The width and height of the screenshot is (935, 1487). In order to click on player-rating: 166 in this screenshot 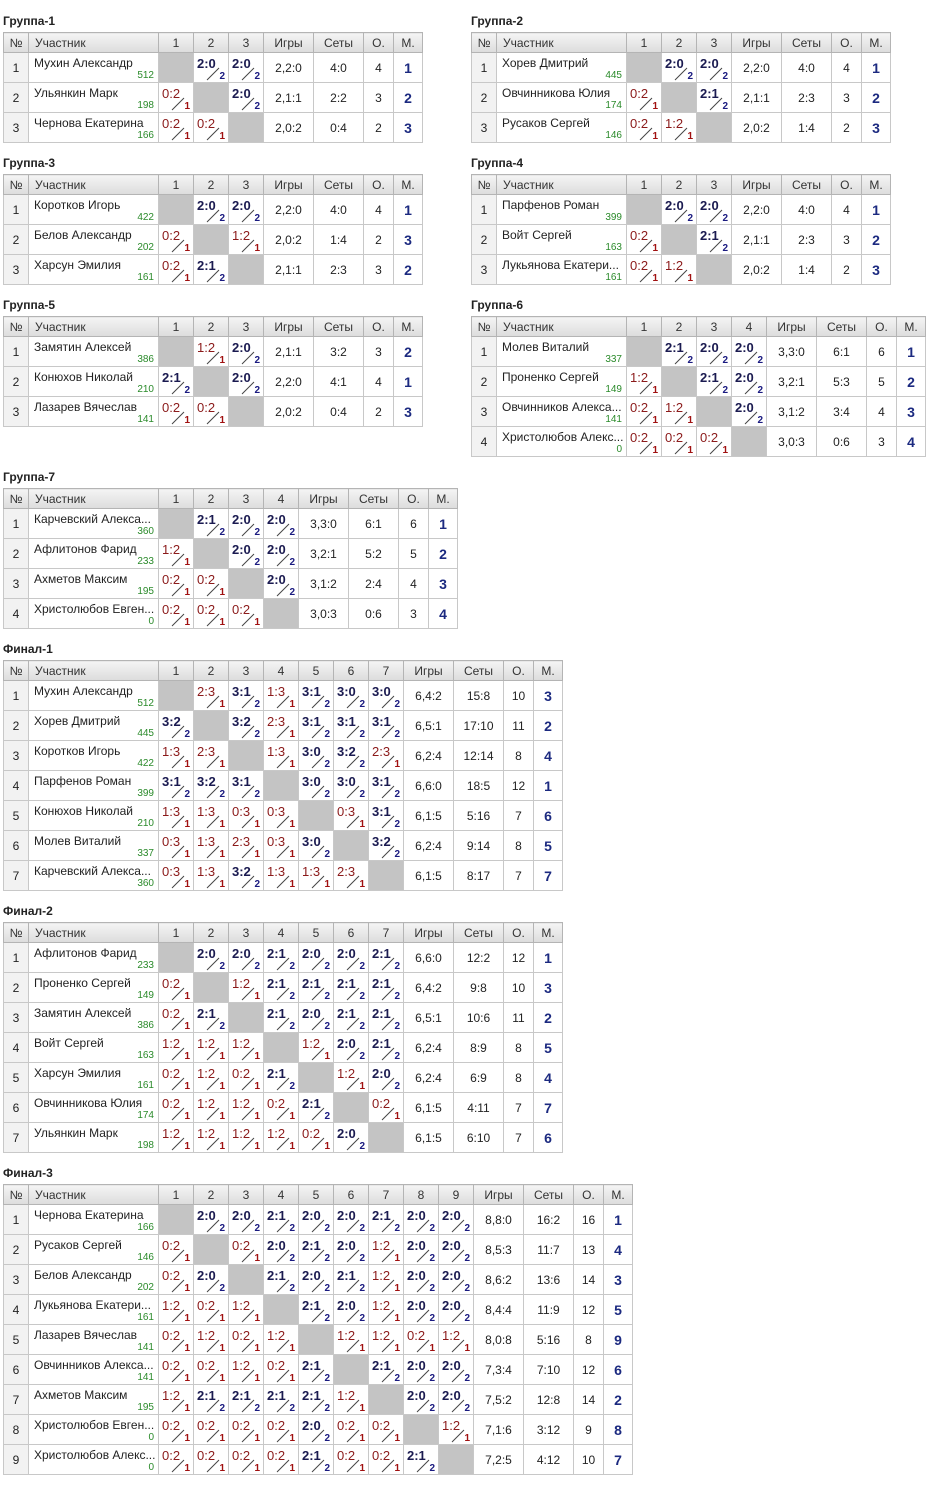, I will do `click(145, 1227)`.